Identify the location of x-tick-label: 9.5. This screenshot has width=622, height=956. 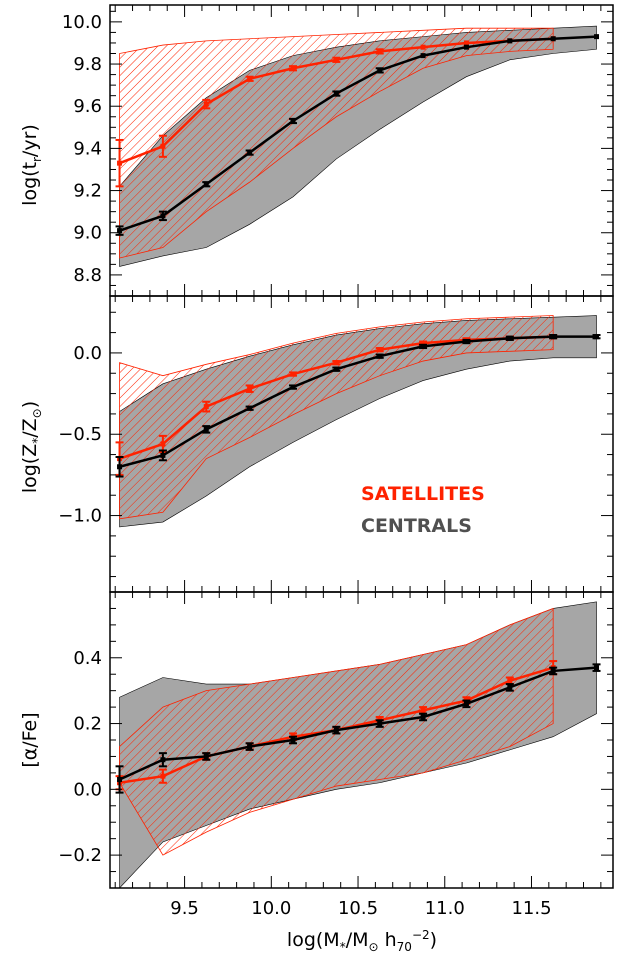
(184, 908).